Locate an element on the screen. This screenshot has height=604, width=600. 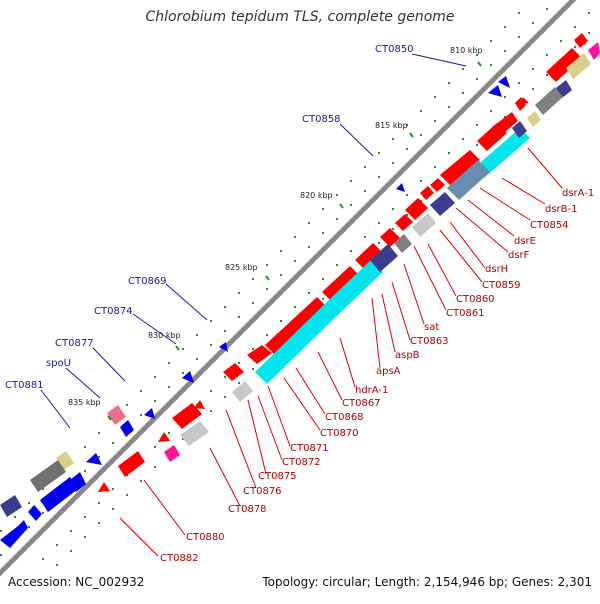
gene-label: CT0859 is located at coordinates (501, 285).